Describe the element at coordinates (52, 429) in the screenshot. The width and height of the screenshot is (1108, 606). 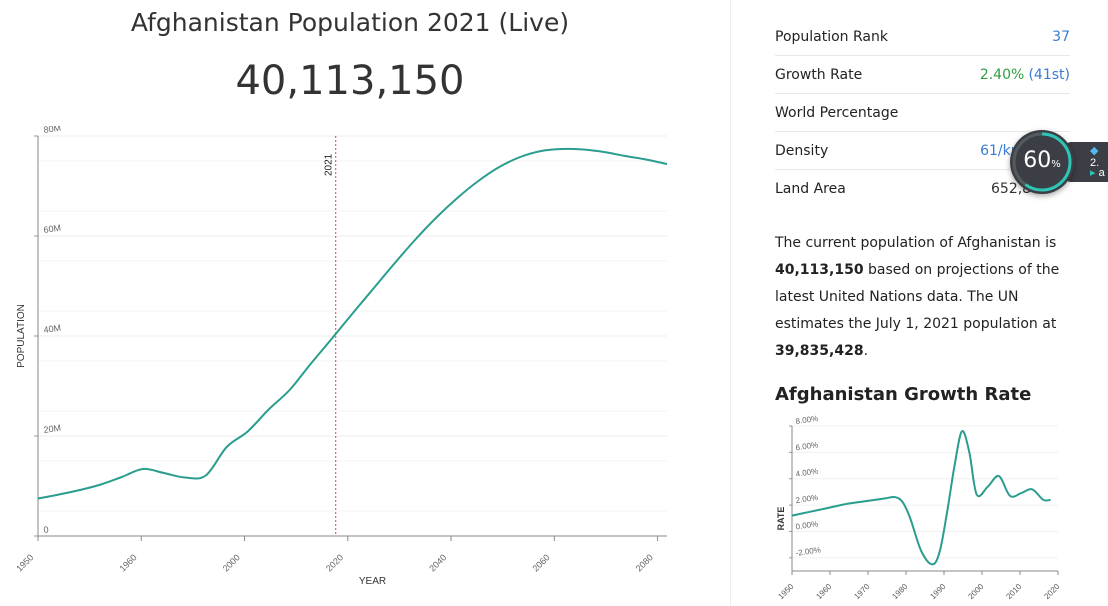
I see `y-tick-label: 20M` at that location.